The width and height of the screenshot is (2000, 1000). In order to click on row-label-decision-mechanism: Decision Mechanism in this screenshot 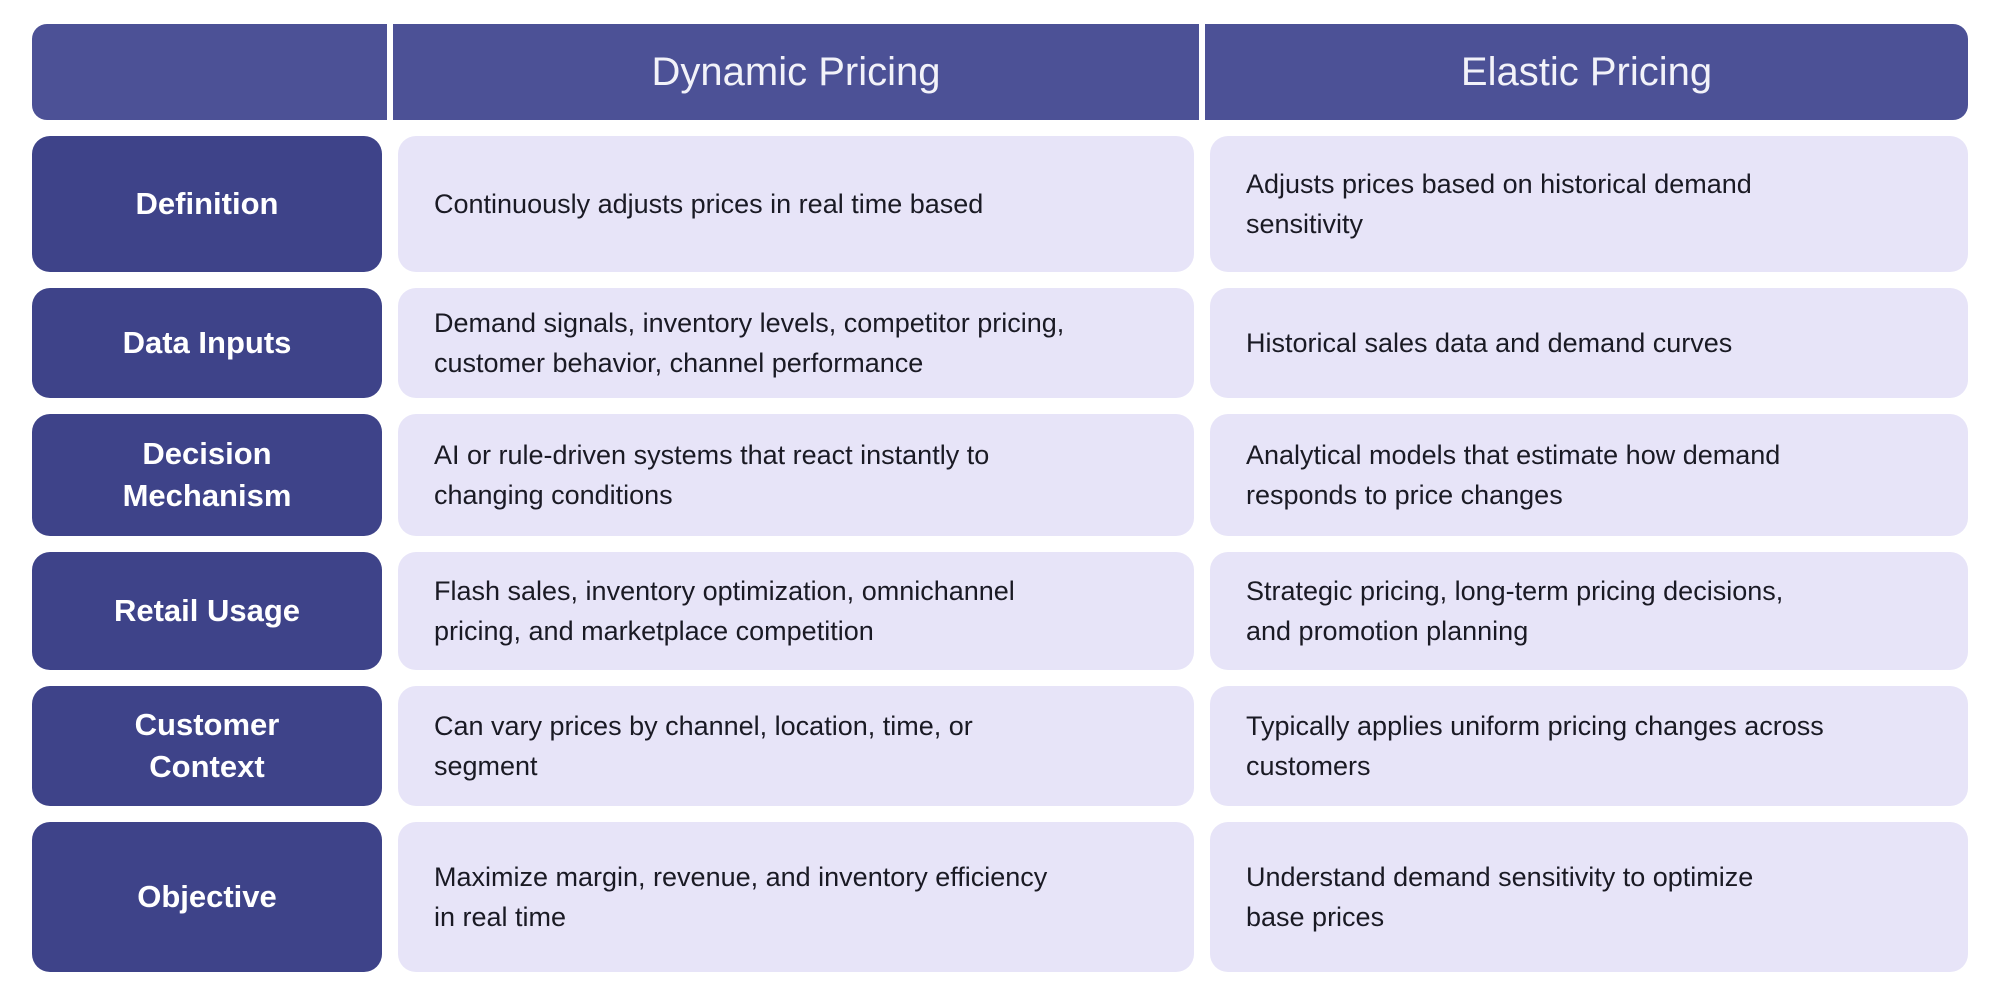, I will do `click(207, 475)`.